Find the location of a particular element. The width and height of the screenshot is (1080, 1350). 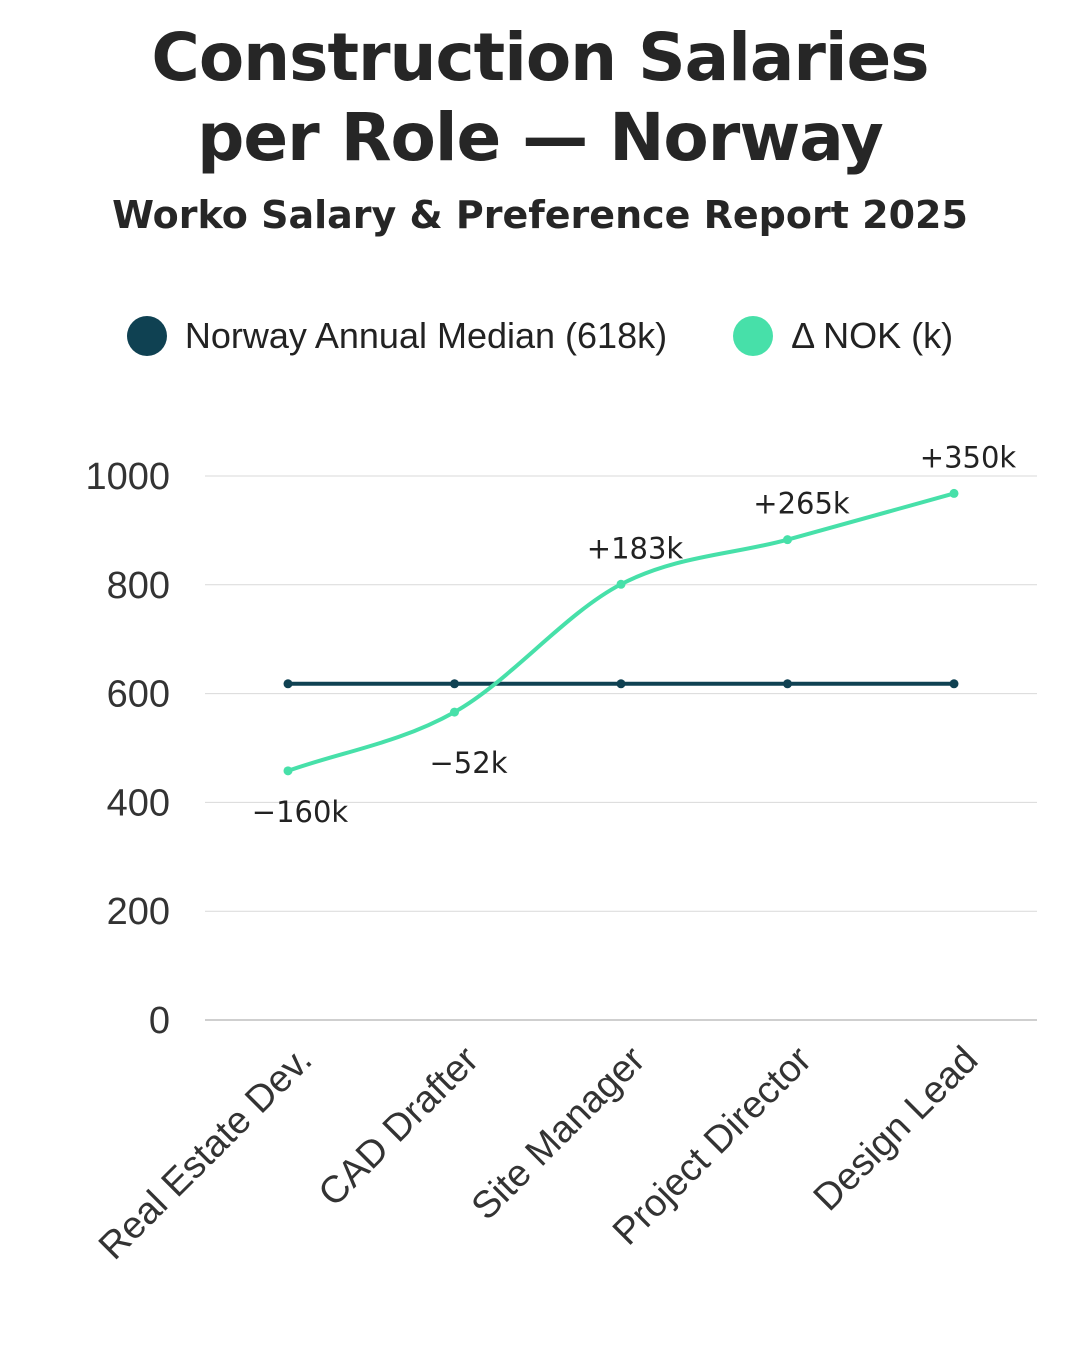

chart-legend: Norway Annual Median (618k) Δ NOK (k) is located at coordinates (540, 336).